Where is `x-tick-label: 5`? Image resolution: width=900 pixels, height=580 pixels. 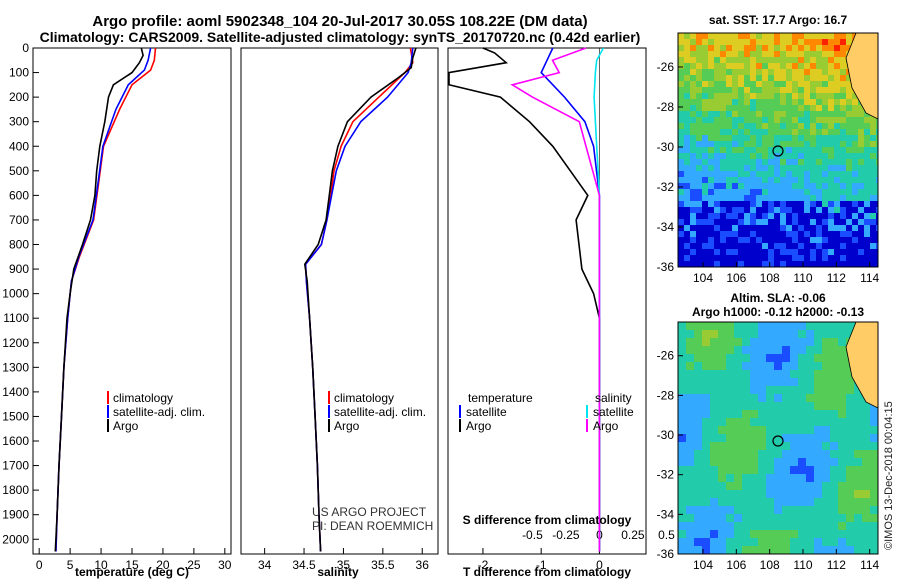
x-tick-label: 5 is located at coordinates (70, 565).